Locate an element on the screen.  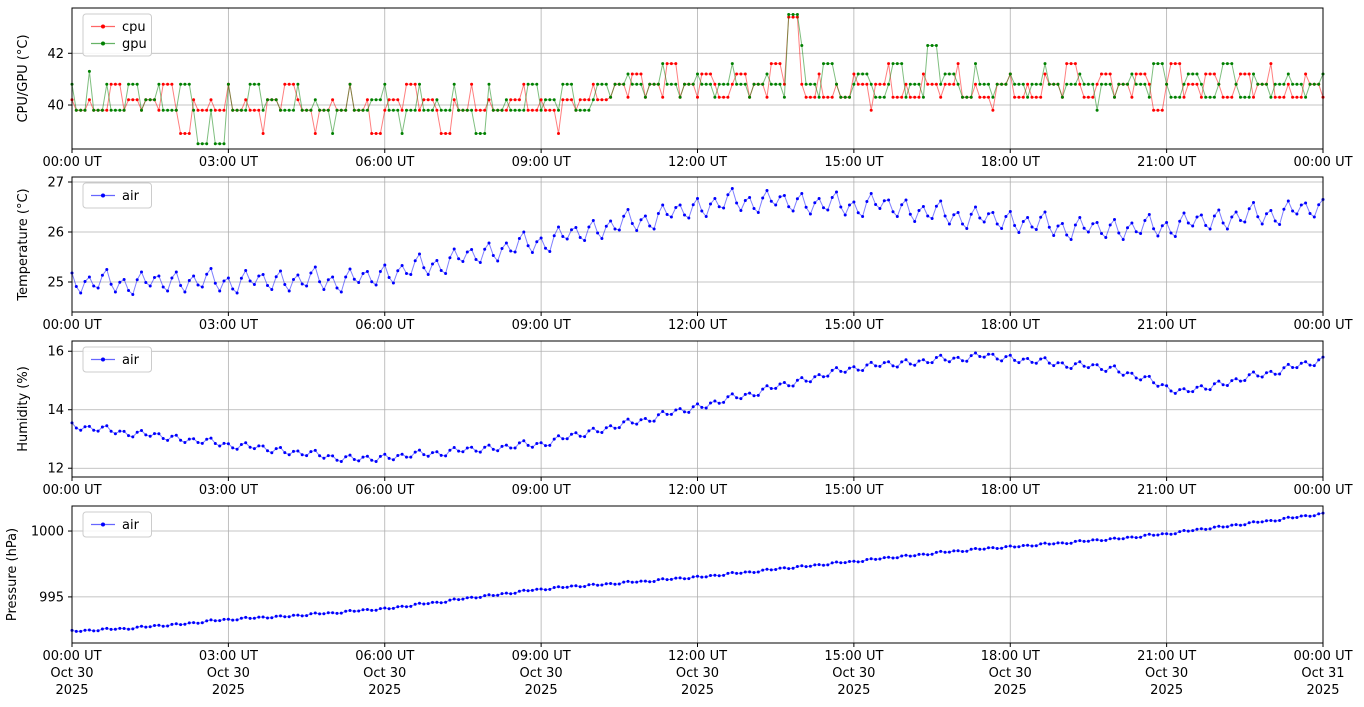
x-tick-label: 15:00 UT is located at coordinates (853, 656).